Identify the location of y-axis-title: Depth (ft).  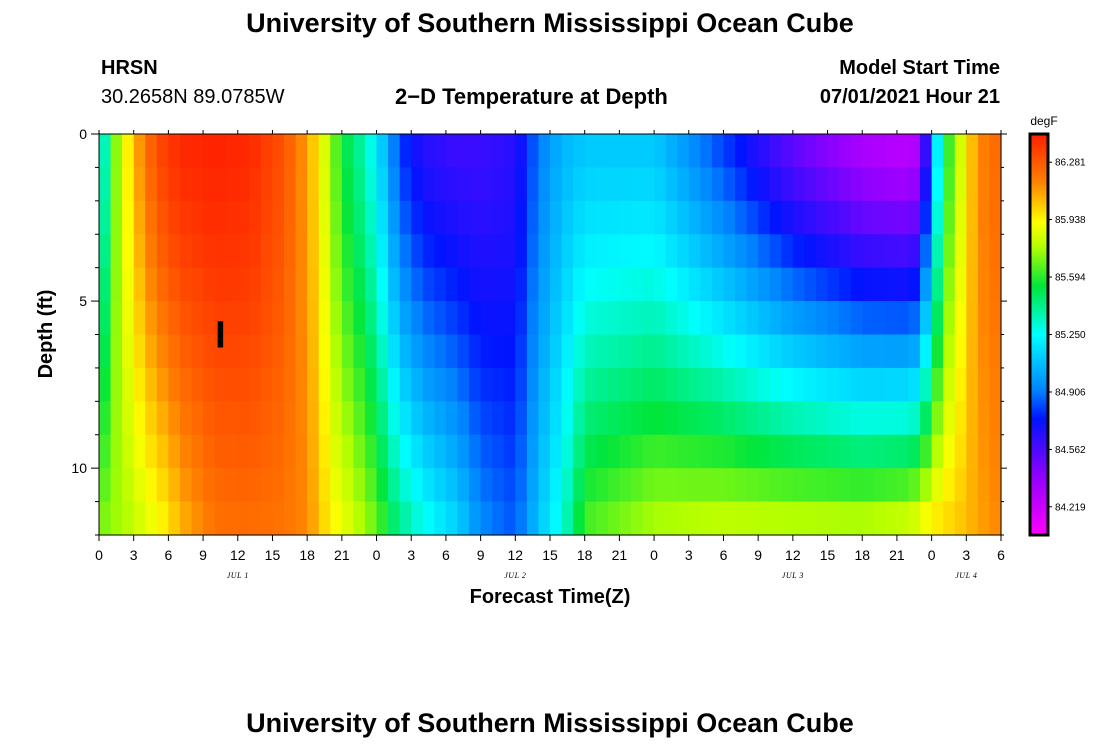
(46, 334).